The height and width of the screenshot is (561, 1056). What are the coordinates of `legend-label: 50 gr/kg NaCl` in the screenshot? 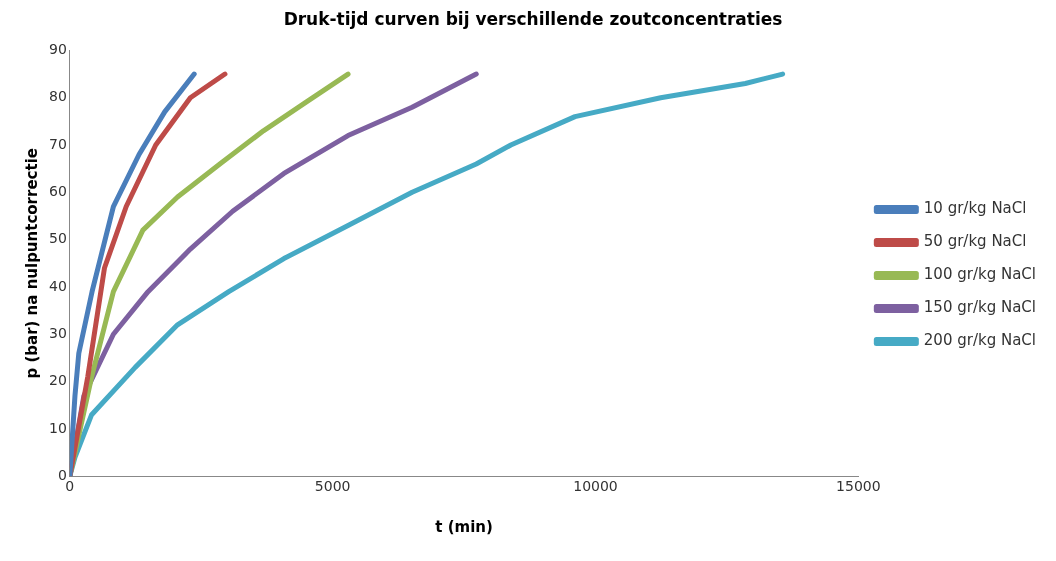 It's located at (975, 241).